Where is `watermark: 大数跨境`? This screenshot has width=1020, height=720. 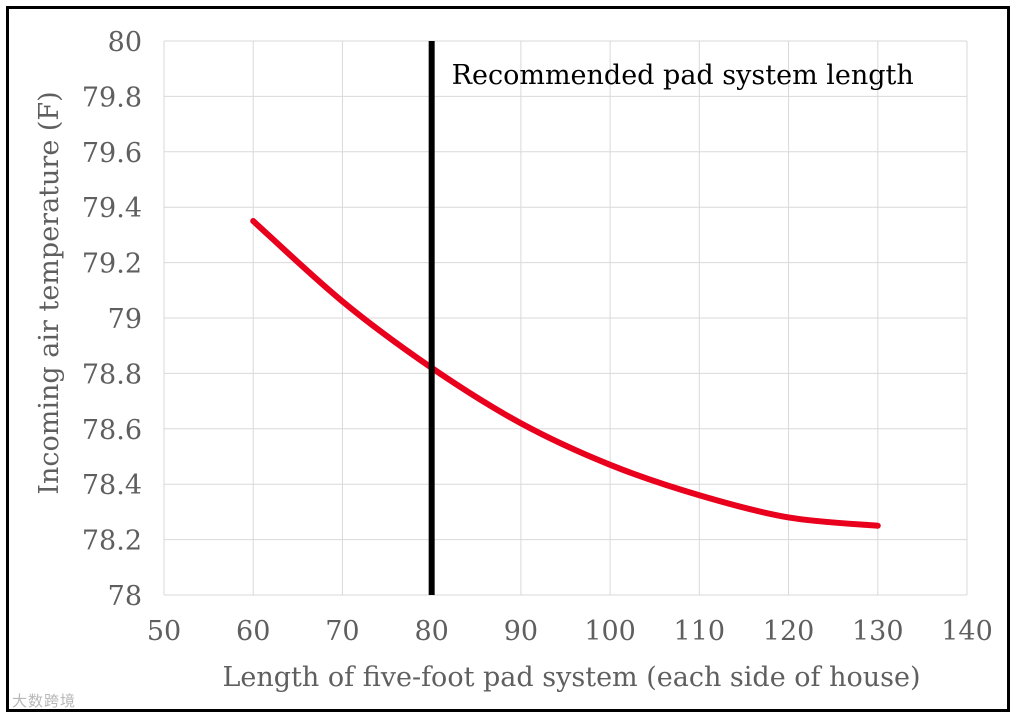
watermark: 大数跨境 is located at coordinates (44, 701).